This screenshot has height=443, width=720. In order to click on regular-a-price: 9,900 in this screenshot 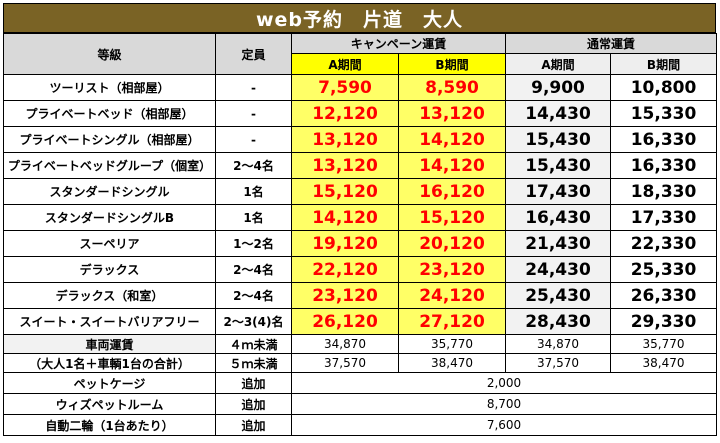, I will do `click(558, 87)`.